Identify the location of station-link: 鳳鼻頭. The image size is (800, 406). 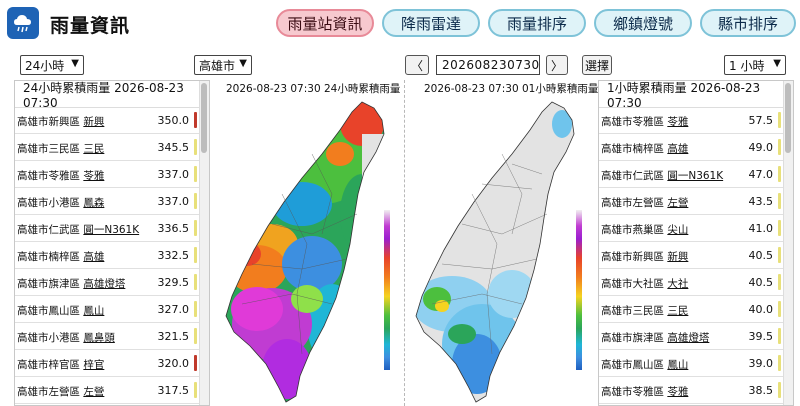
(99, 338).